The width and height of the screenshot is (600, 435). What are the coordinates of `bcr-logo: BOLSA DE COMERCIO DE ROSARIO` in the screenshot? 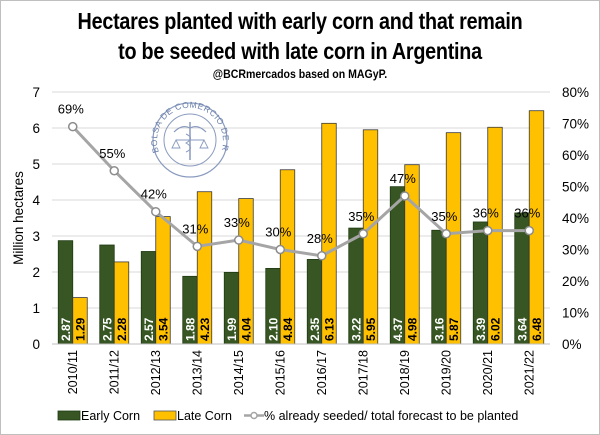 It's located at (190, 139).